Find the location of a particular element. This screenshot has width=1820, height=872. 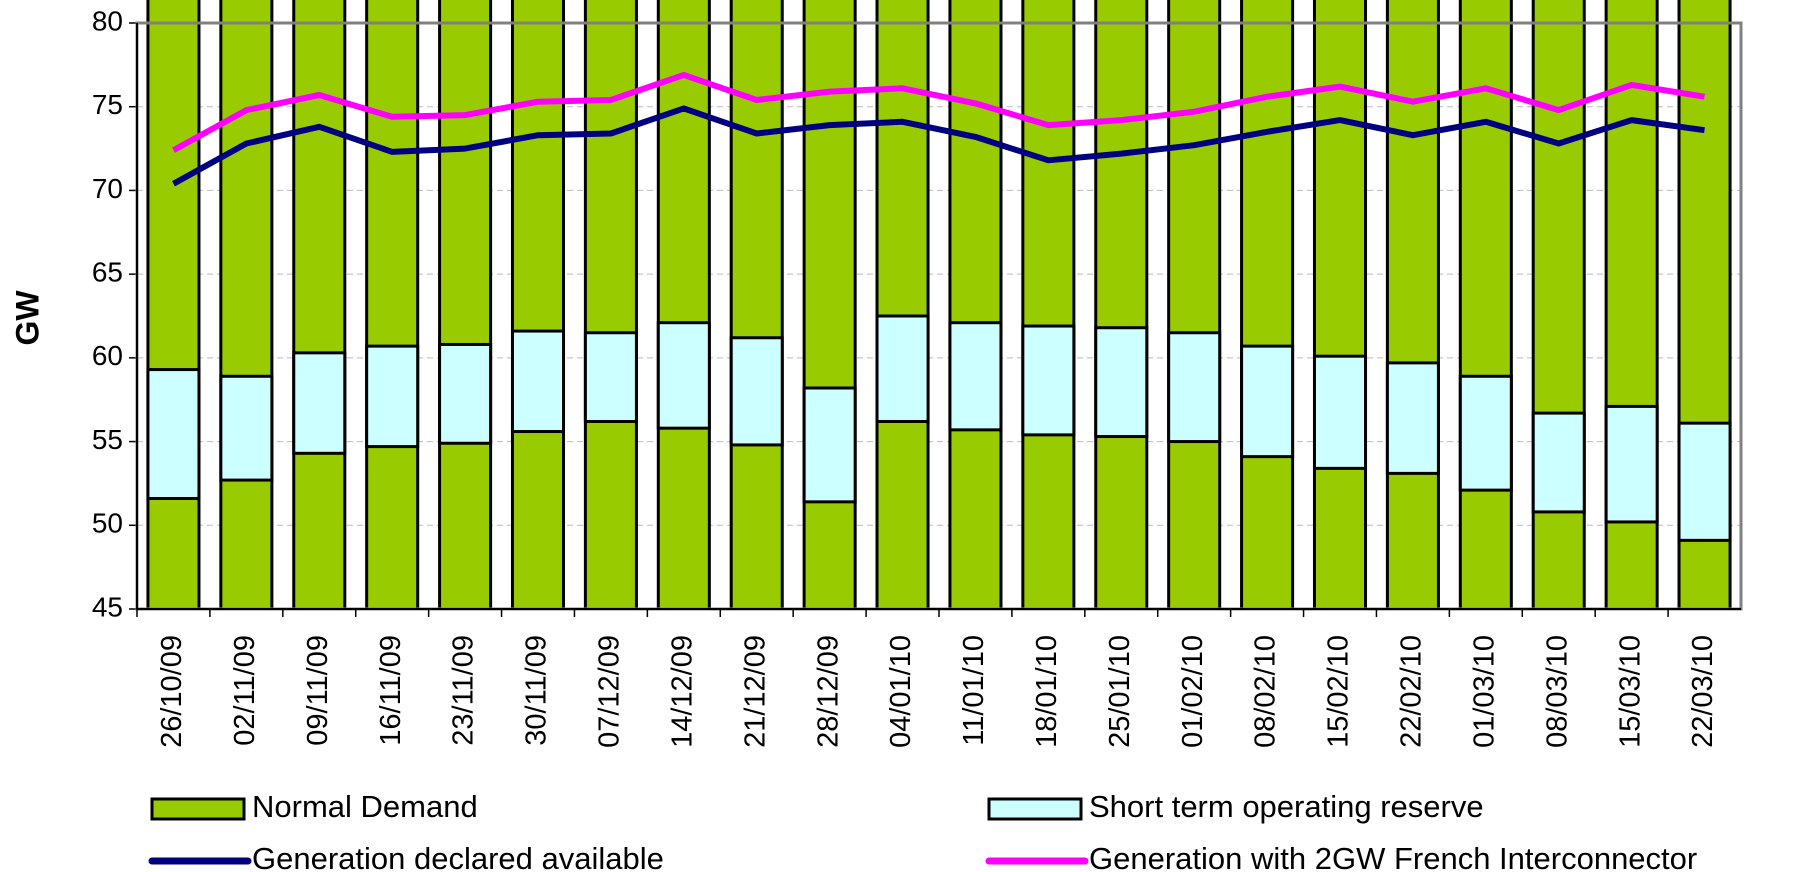

y-tick-label: 45 is located at coordinates (107, 606).